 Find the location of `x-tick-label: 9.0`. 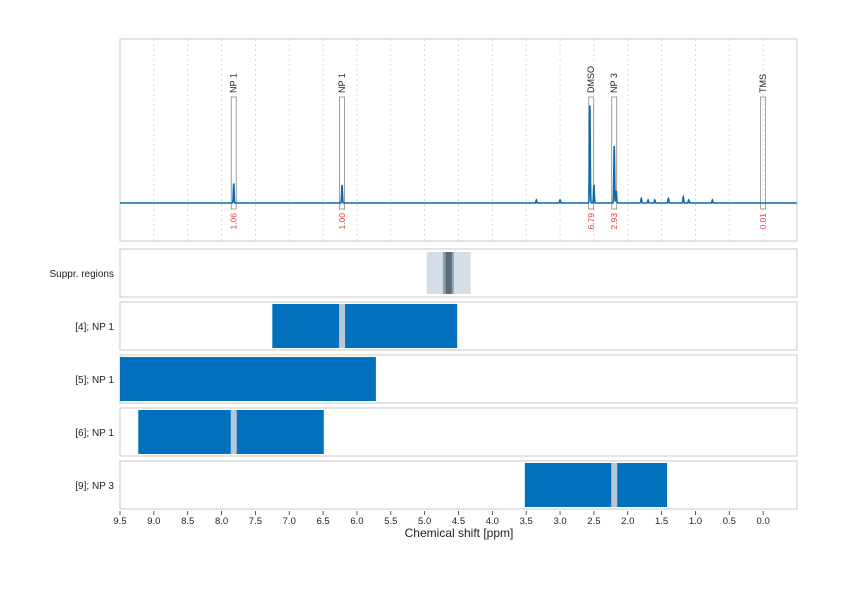

x-tick-label: 9.0 is located at coordinates (153, 521).